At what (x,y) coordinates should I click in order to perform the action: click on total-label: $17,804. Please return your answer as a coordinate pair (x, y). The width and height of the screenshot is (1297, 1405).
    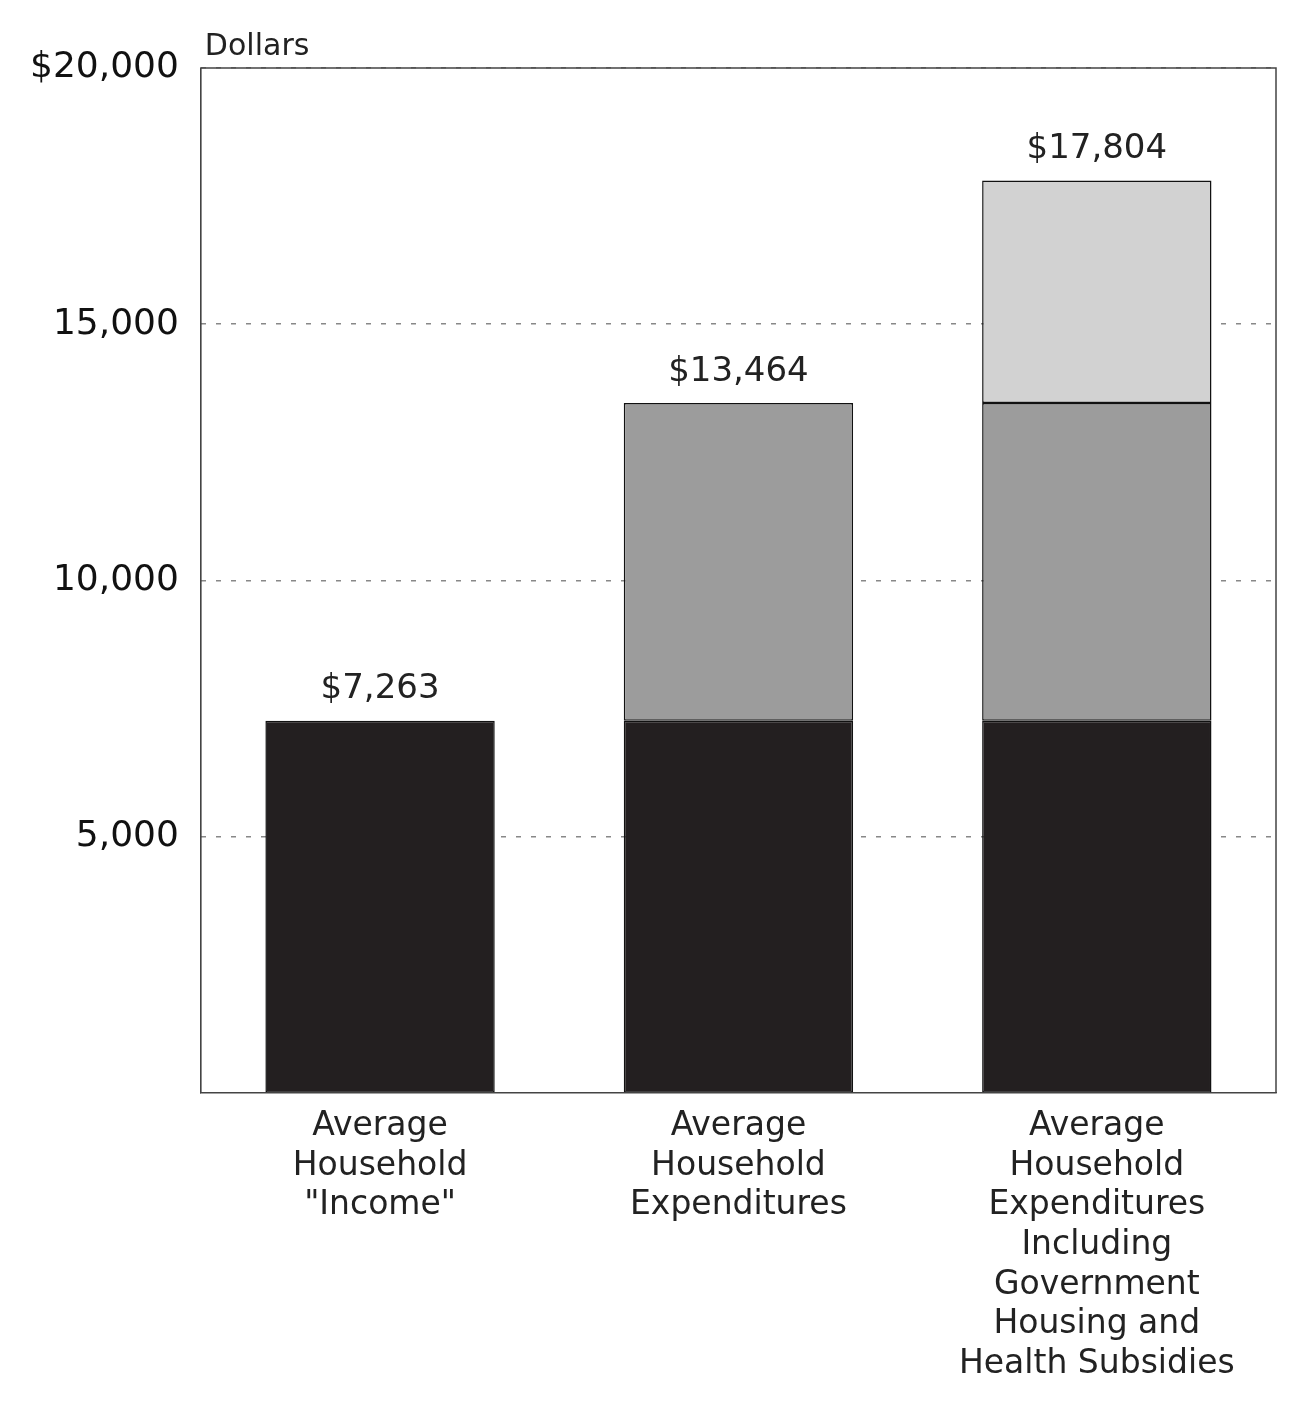
    Looking at the image, I should click on (1097, 146).